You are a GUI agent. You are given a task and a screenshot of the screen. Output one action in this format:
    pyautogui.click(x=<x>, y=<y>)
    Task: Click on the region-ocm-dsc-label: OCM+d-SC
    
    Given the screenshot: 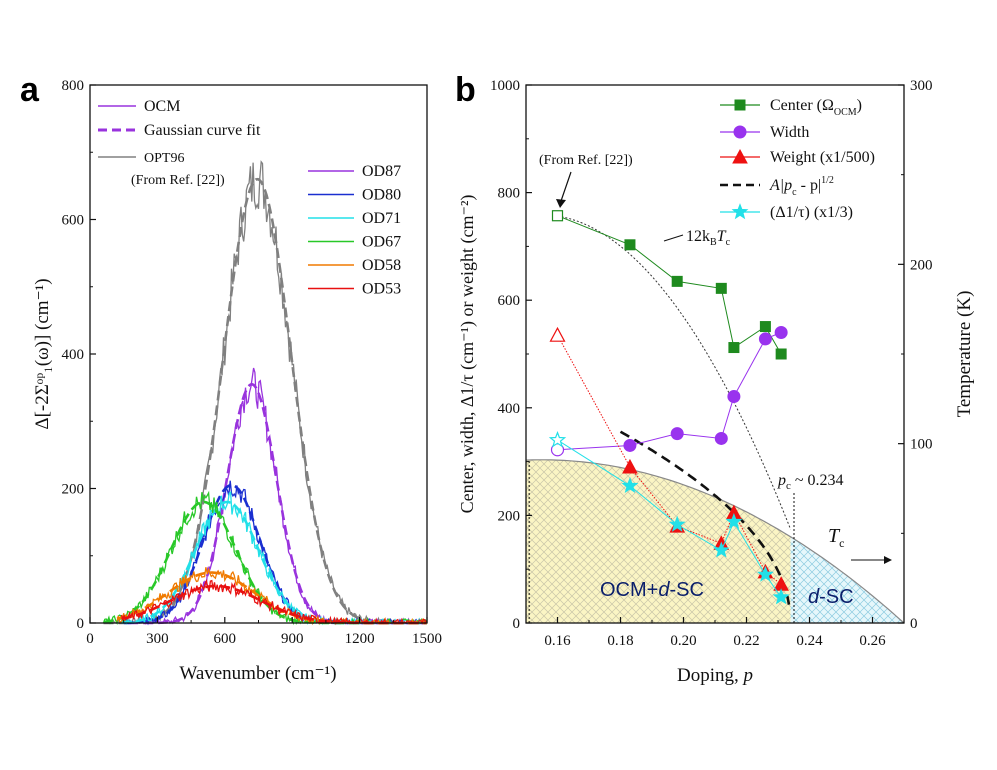 What is the action you would take?
    pyautogui.click(x=652, y=590)
    